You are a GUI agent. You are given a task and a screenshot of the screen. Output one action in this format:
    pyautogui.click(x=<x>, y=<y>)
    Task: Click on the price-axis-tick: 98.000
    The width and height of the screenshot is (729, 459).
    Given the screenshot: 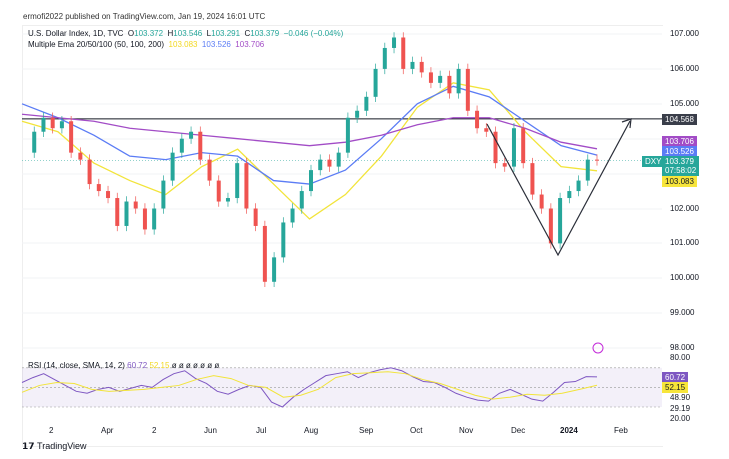 What is the action you would take?
    pyautogui.click(x=682, y=348)
    